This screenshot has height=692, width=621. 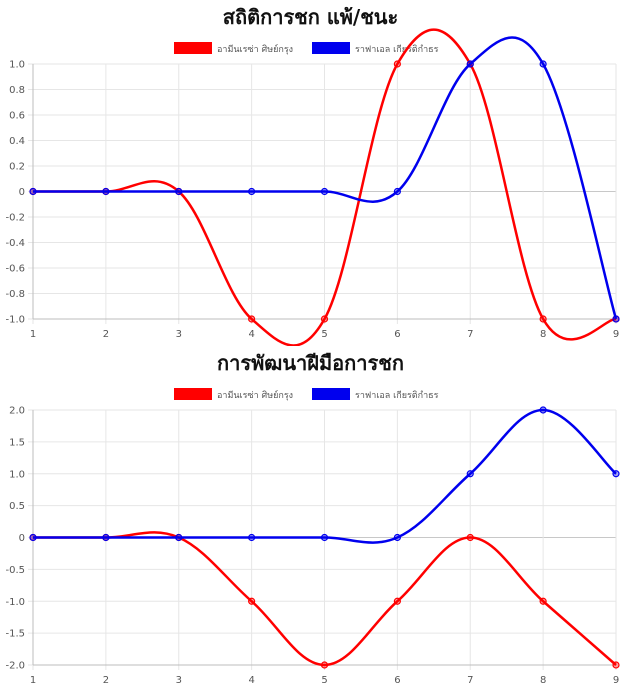 What do you see at coordinates (17, 167) in the screenshot?
I see `y-tick-label: 0.2` at bounding box center [17, 167].